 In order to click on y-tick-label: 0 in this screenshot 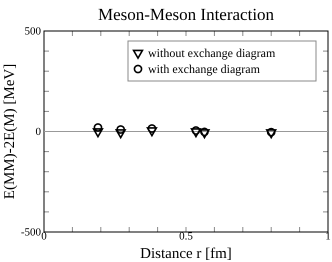, I will do `click(39, 132)`.